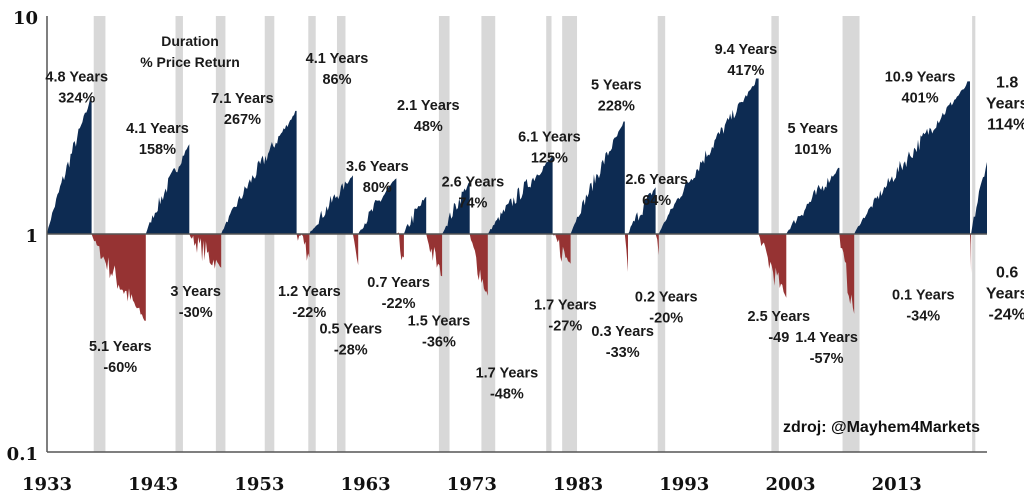  I want to click on legend-title-line1: Duration, so click(190, 41).